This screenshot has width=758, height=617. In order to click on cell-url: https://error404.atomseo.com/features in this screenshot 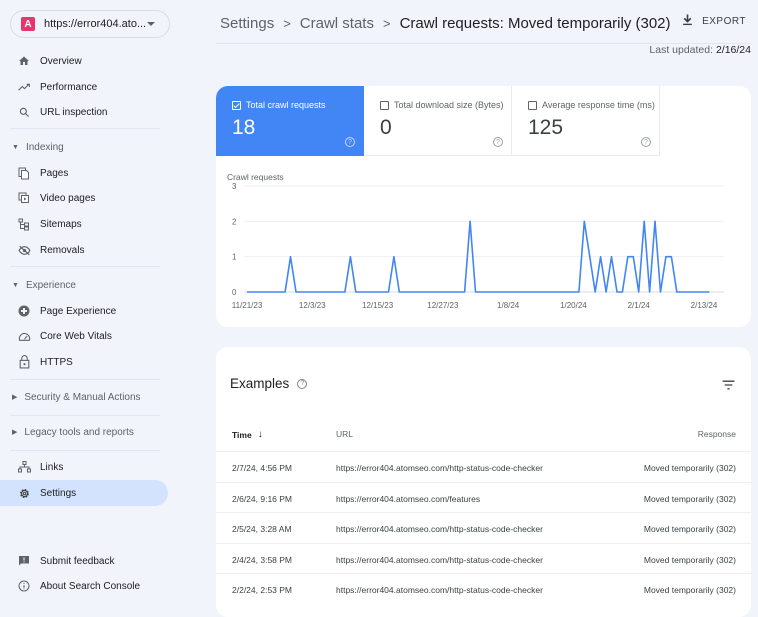, I will do `click(408, 498)`.